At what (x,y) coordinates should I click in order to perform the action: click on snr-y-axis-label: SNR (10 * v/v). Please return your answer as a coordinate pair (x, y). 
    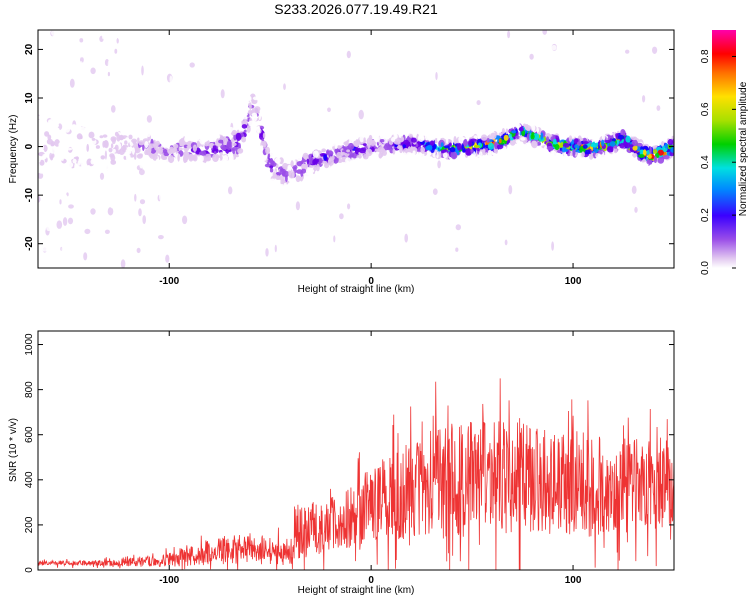
    Looking at the image, I should click on (13, 450).